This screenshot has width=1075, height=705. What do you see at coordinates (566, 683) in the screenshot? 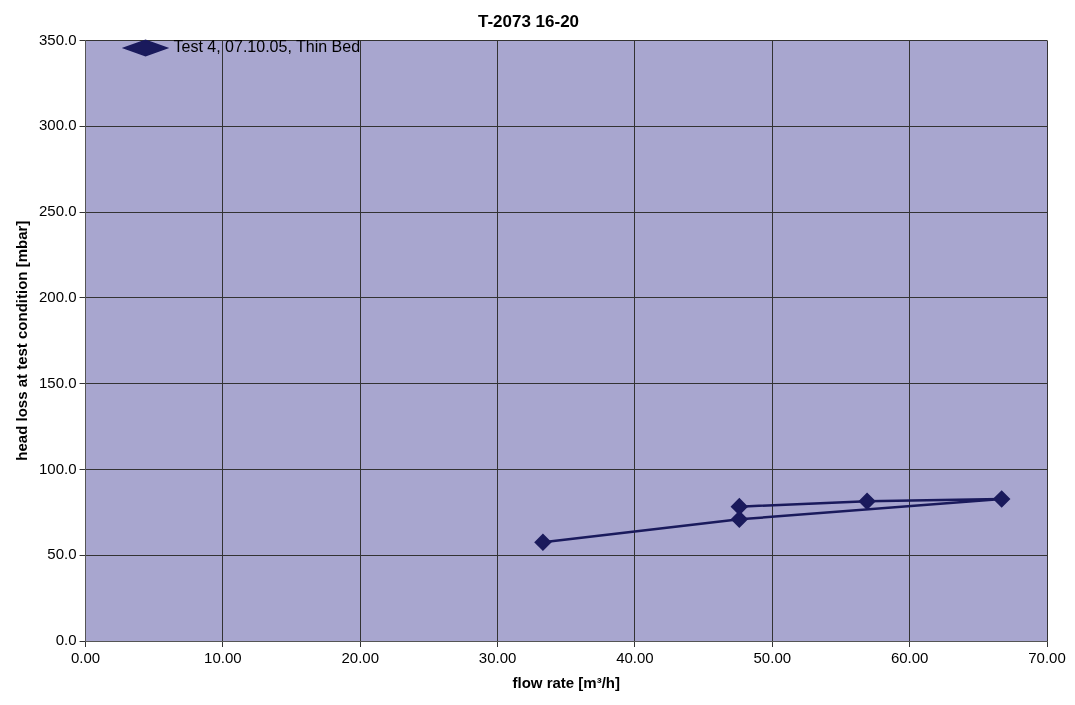
I see `x-axis-title: flow rate [m³/h]` at bounding box center [566, 683].